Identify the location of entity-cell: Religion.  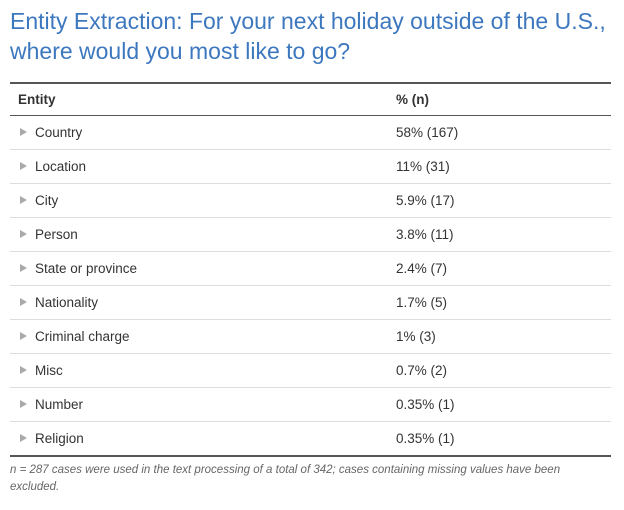
(203, 439).